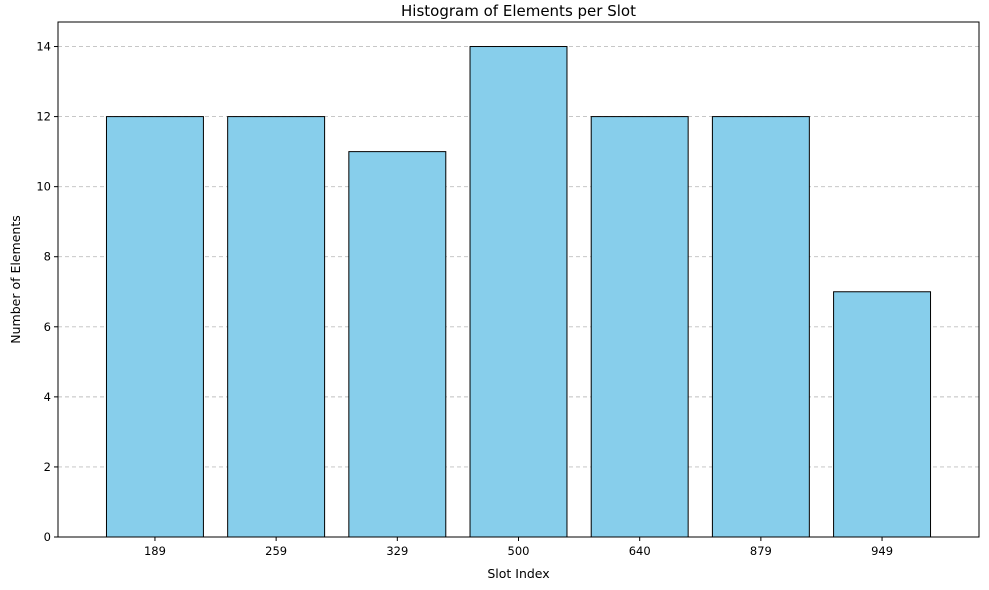 This screenshot has height=590, width=989. I want to click on y-axis: 0 2 4 6 8 10 12 14, so click(47, 292).